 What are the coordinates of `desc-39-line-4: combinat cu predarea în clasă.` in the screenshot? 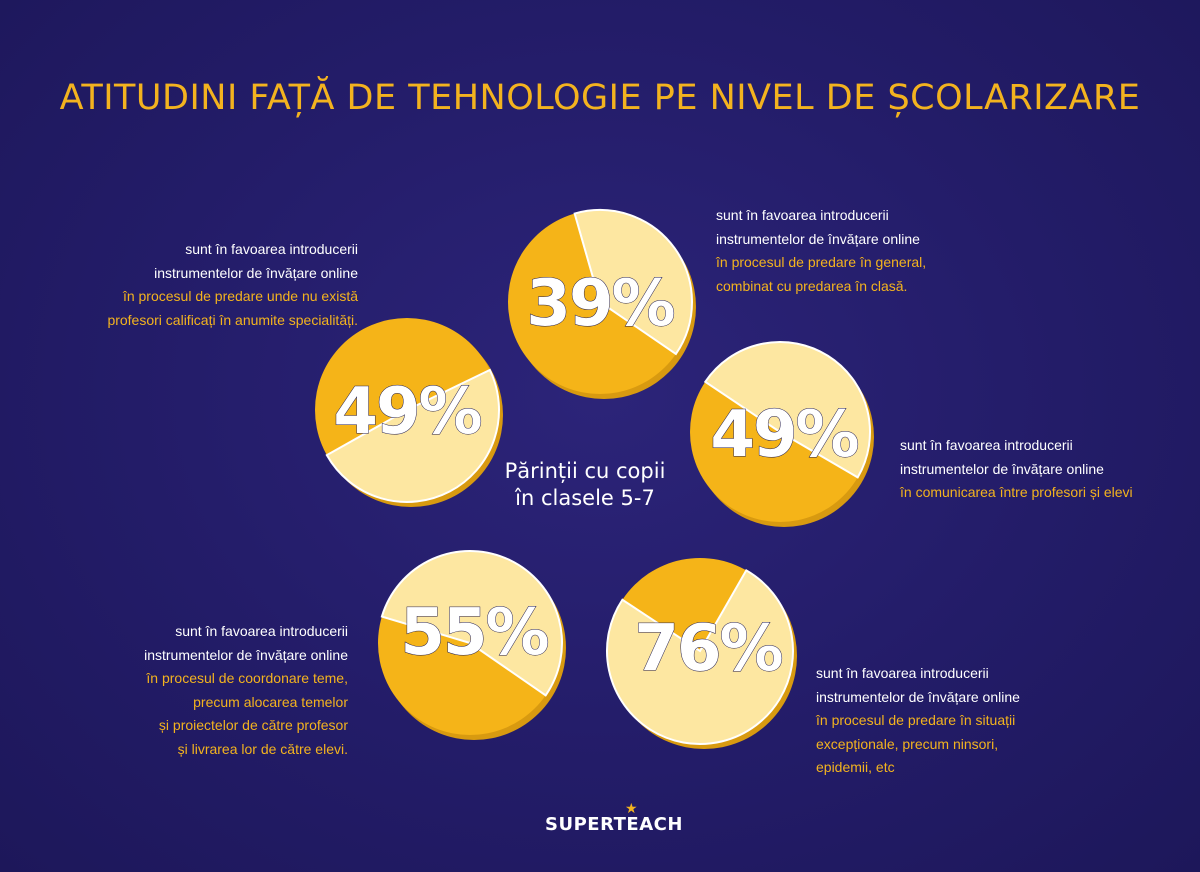 It's located at (812, 285).